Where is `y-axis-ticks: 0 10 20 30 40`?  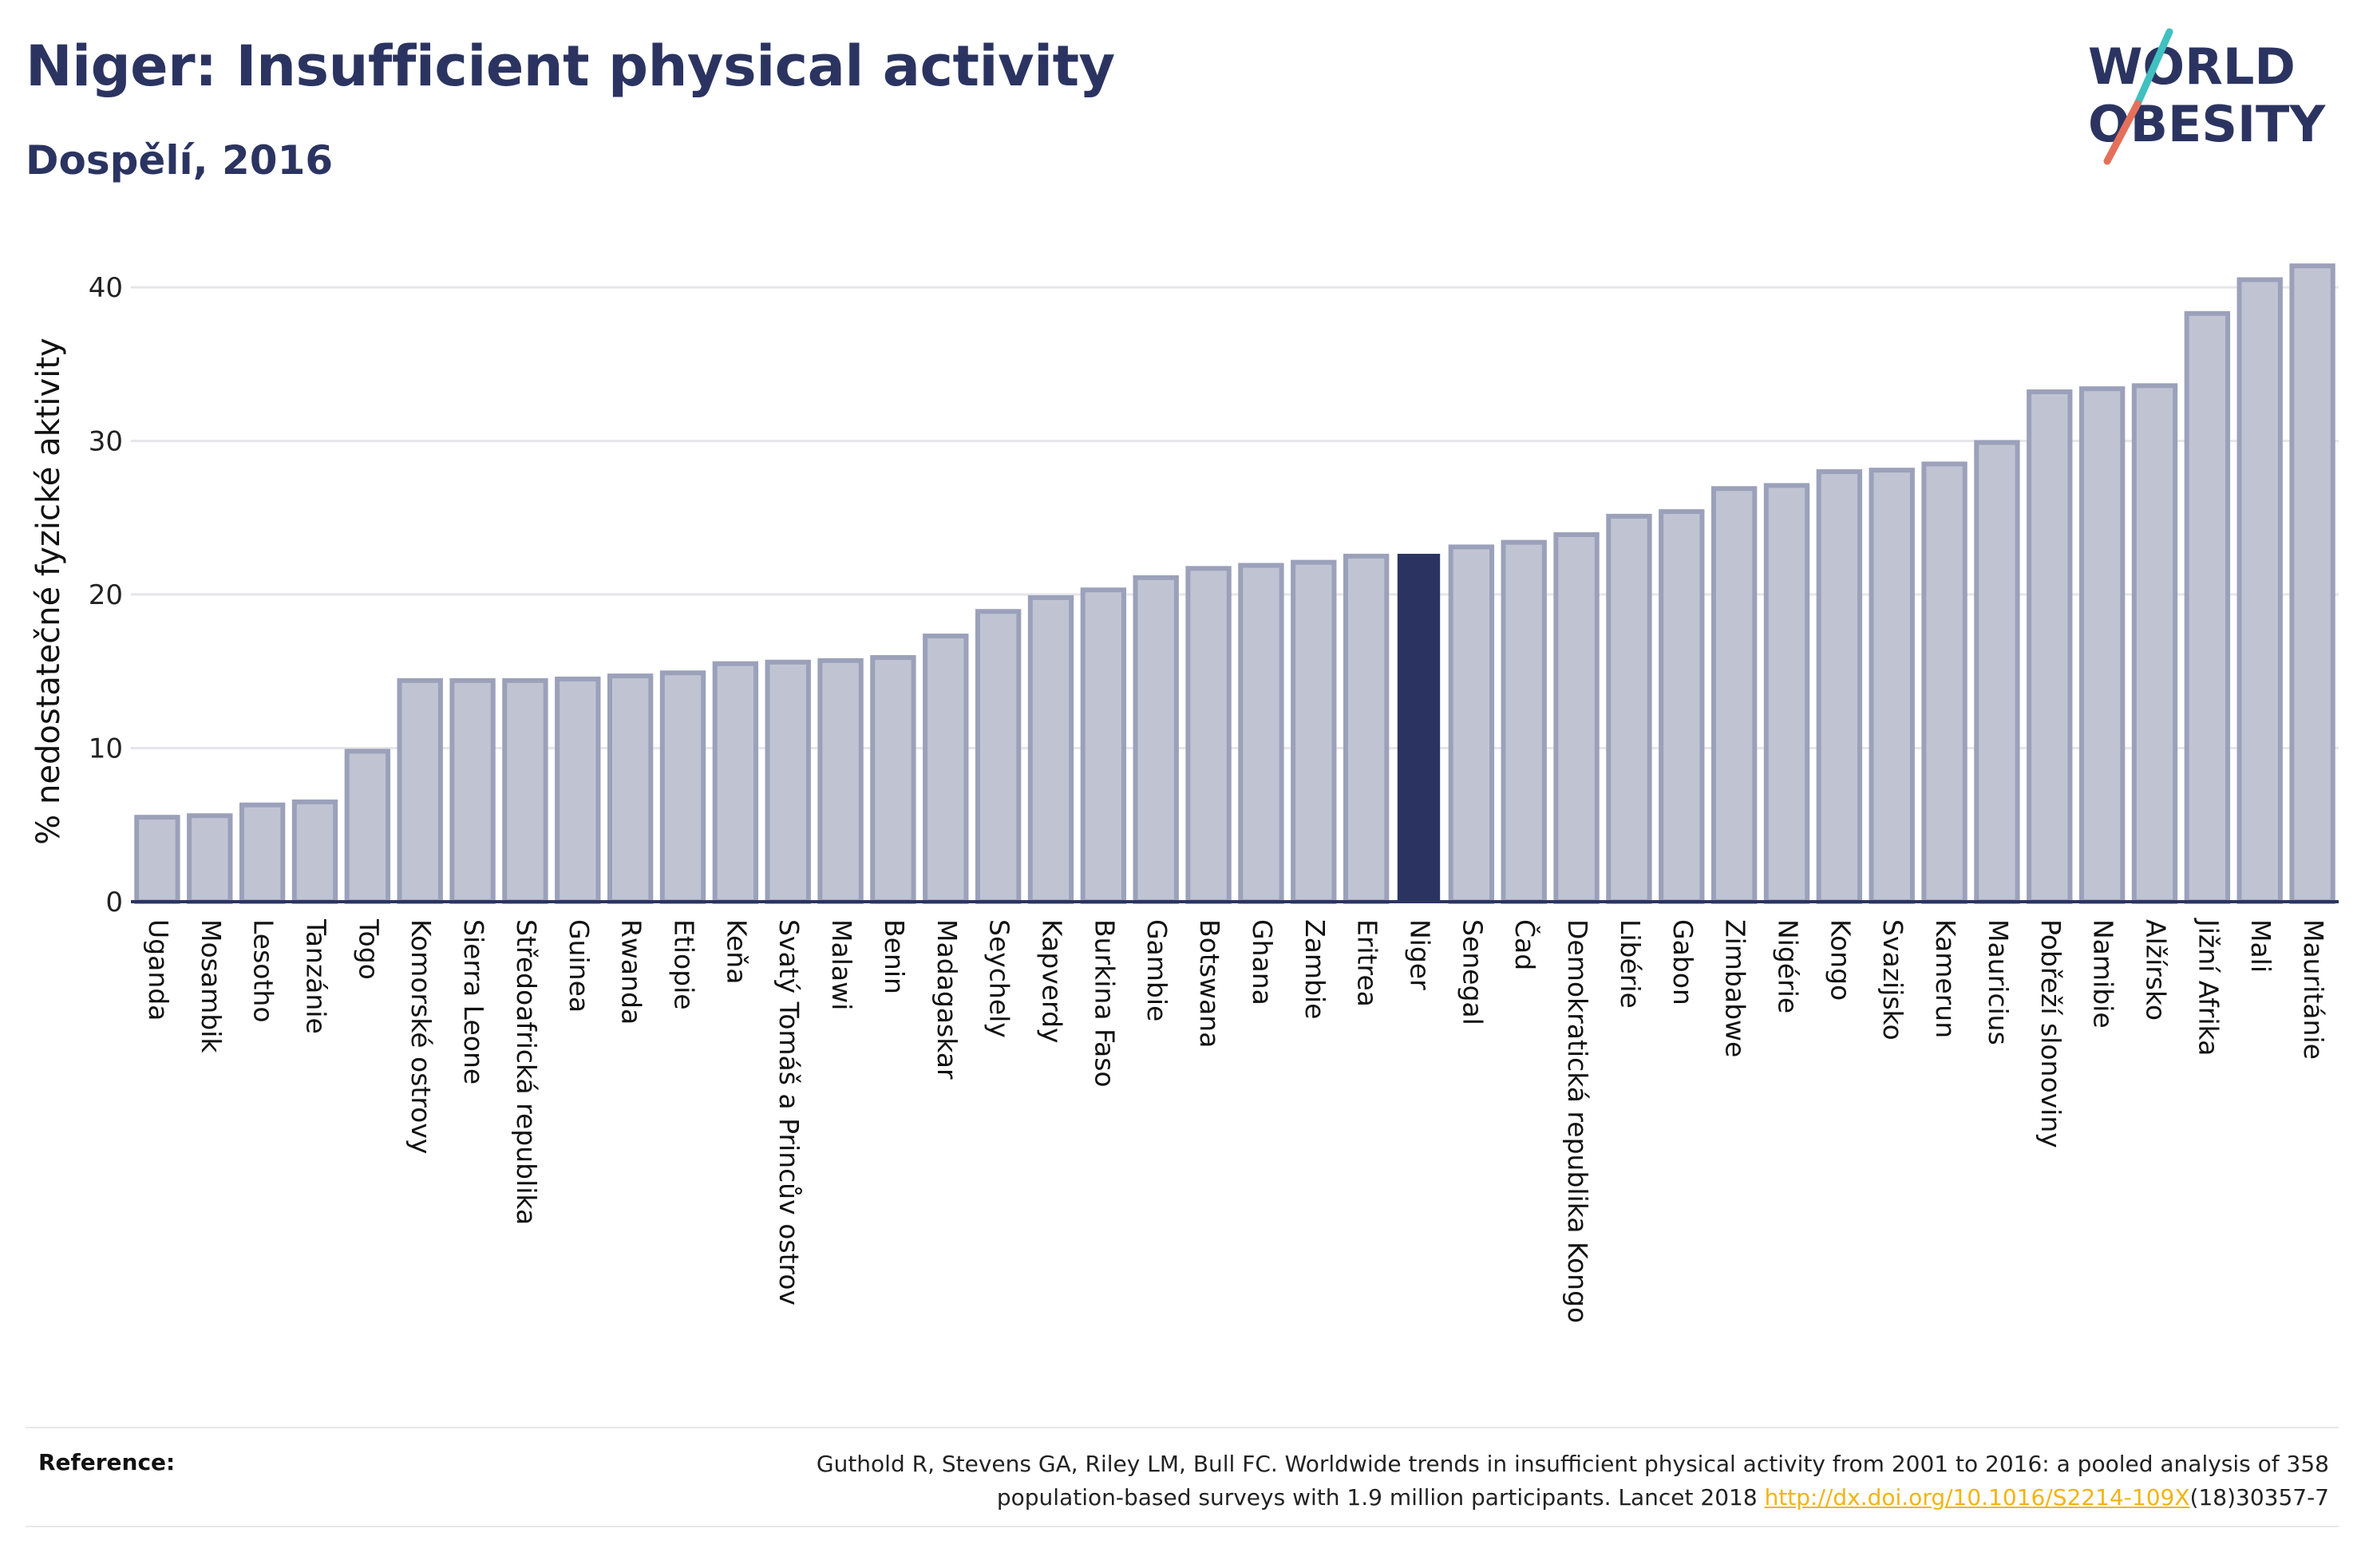 y-axis-ticks: 0 10 20 30 40 is located at coordinates (106, 595).